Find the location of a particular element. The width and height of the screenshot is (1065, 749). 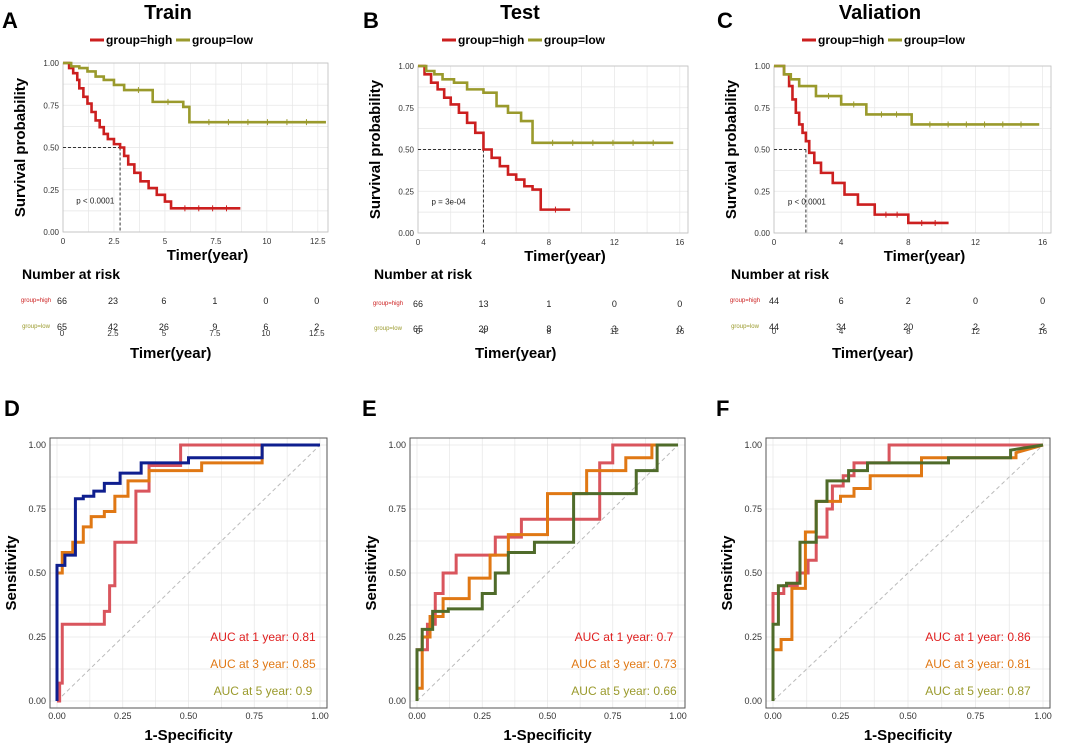

x-axis-title: 1-Specificity is located at coordinates (908, 735).